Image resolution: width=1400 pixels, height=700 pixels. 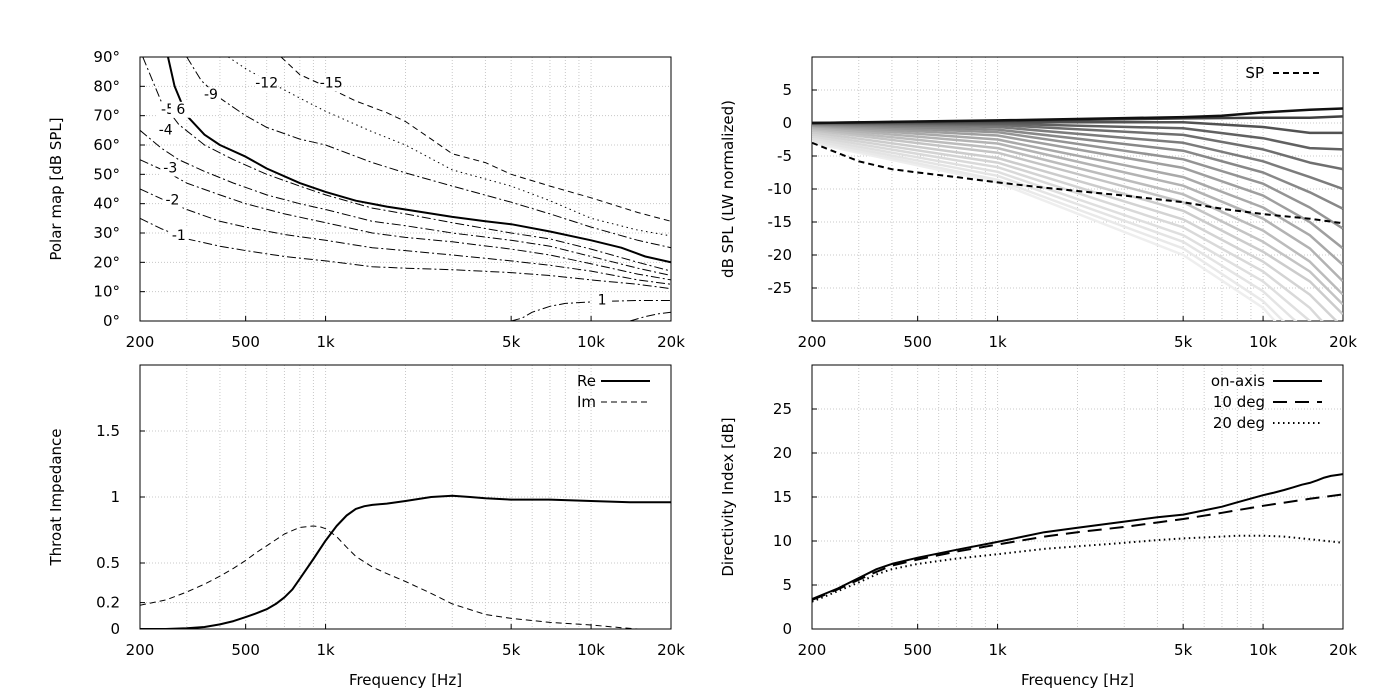 What do you see at coordinates (1239, 402) in the screenshot?
I see `legend-label: 10 deg` at bounding box center [1239, 402].